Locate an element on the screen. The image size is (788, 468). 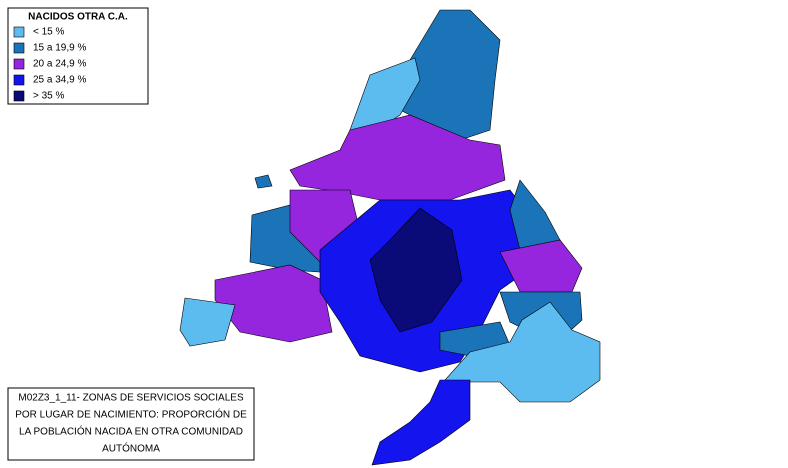
legend-label: 20 a 24,9 % is located at coordinates (59, 64).